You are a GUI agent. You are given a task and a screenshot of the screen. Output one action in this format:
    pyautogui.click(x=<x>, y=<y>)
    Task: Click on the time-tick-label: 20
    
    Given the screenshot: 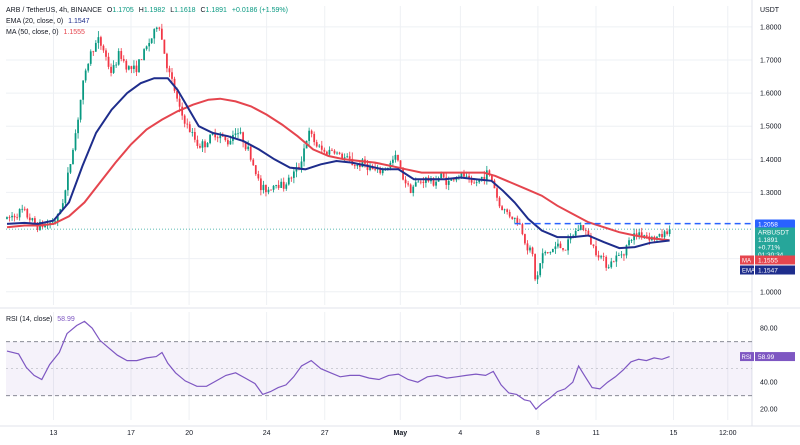 What is the action you would take?
    pyautogui.click(x=189, y=433)
    